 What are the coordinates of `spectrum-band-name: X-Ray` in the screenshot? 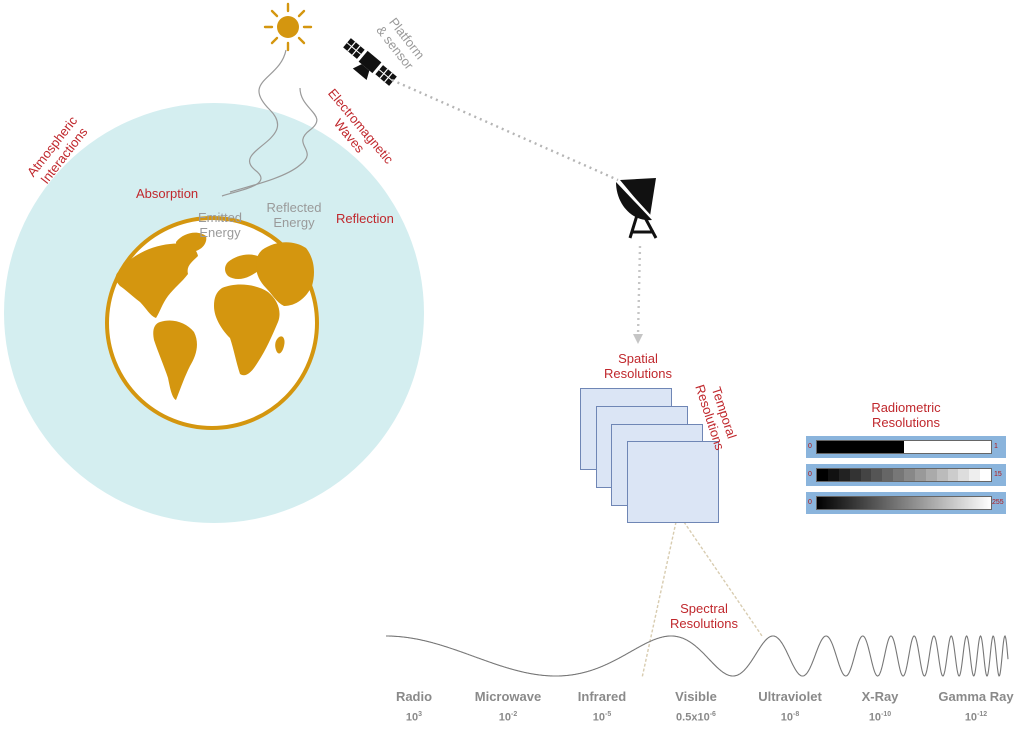 It's located at (880, 696).